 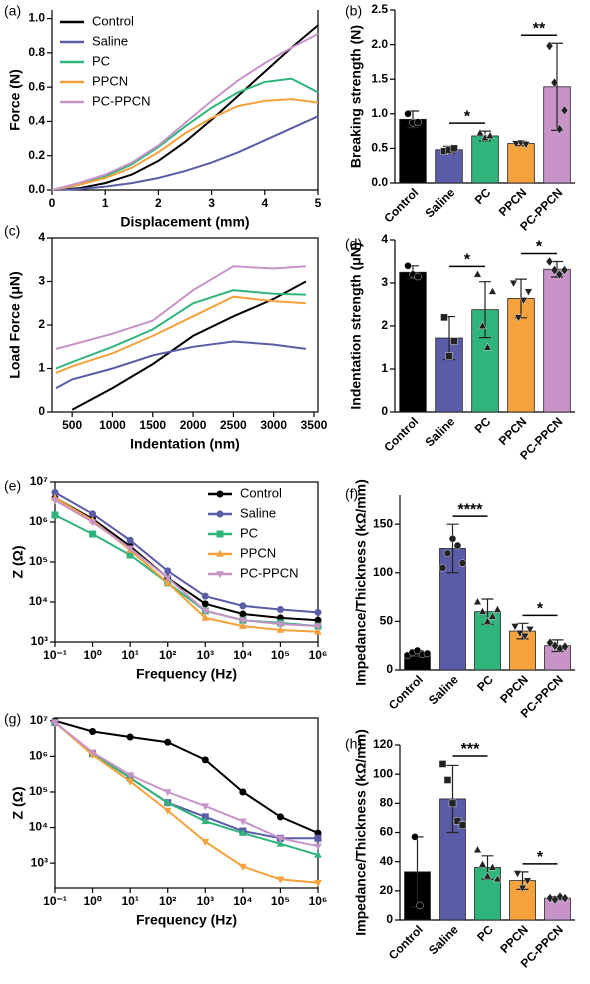 What do you see at coordinates (18, 562) in the screenshot?
I see `y-axis-label: Z (Ω)` at bounding box center [18, 562].